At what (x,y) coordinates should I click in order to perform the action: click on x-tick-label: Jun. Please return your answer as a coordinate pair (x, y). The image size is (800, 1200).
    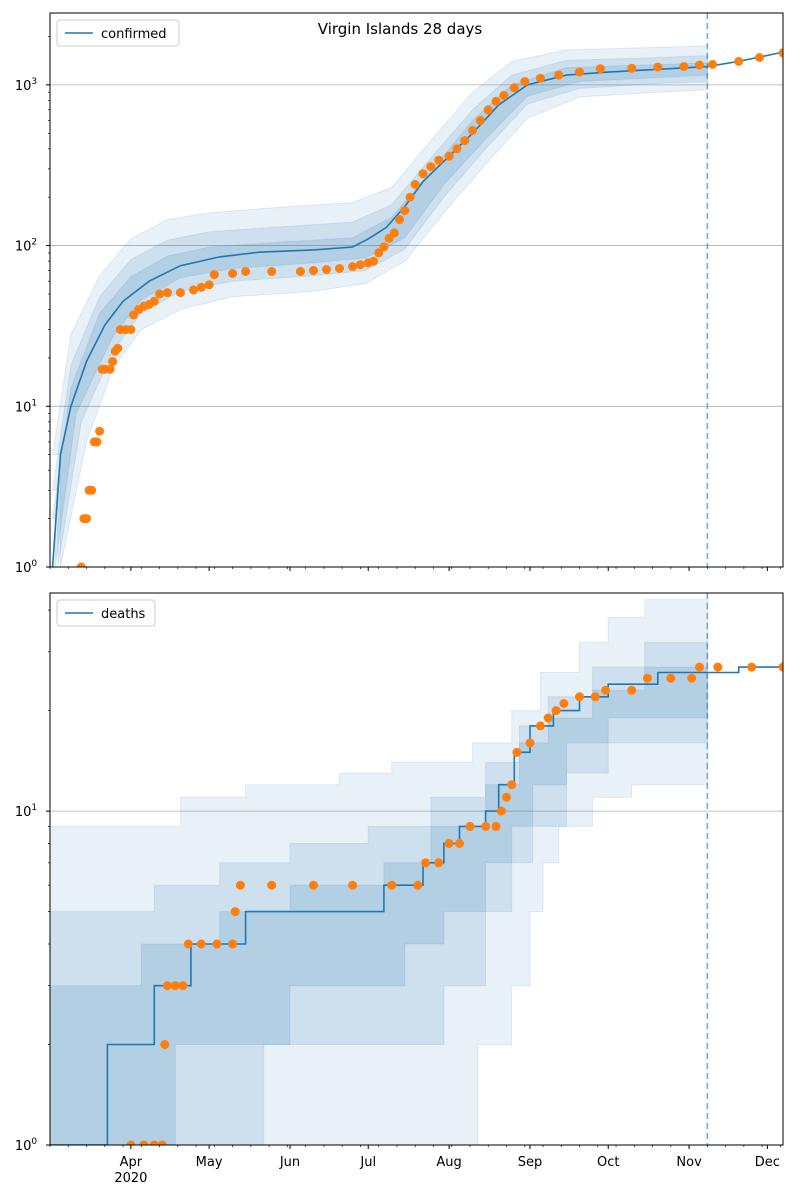
    Looking at the image, I should click on (289, 1162).